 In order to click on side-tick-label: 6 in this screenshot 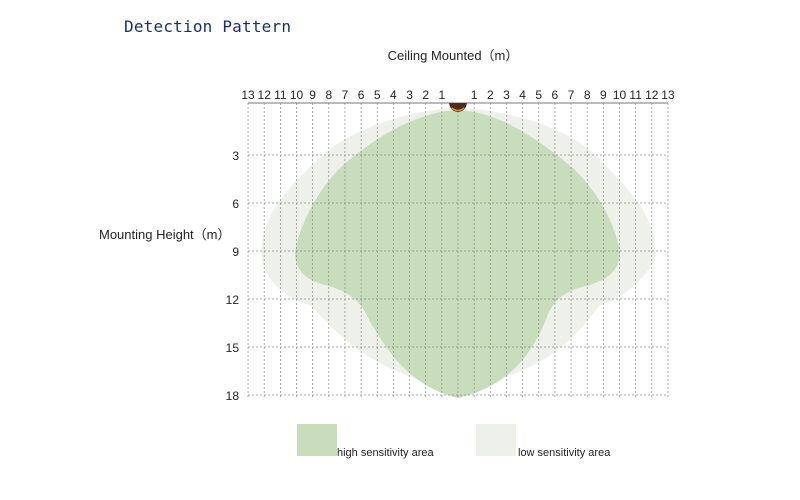, I will do `click(235, 204)`.